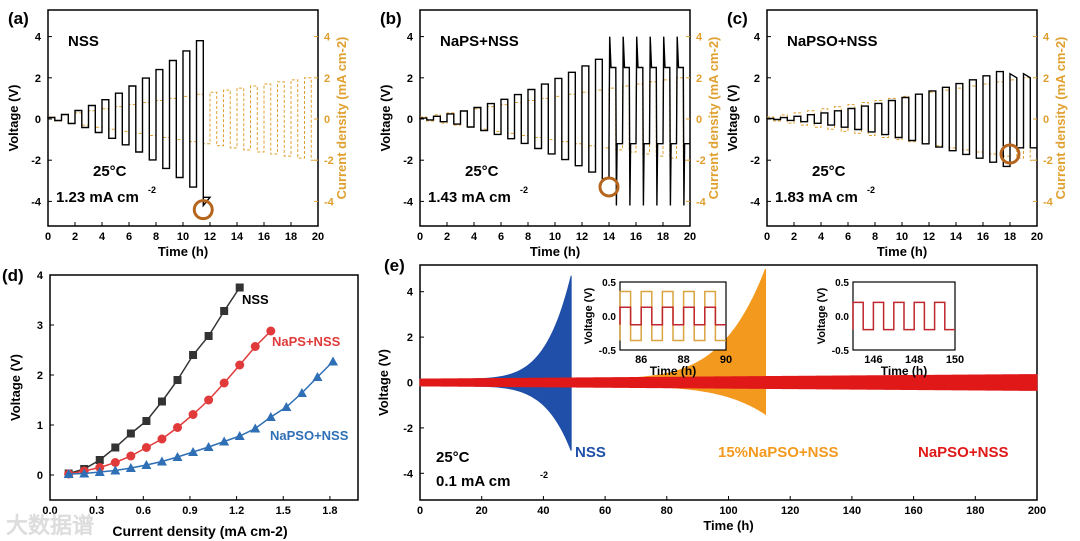  What do you see at coordinates (394, 265) in the screenshot?
I see `panel-label: (e)` at bounding box center [394, 265].